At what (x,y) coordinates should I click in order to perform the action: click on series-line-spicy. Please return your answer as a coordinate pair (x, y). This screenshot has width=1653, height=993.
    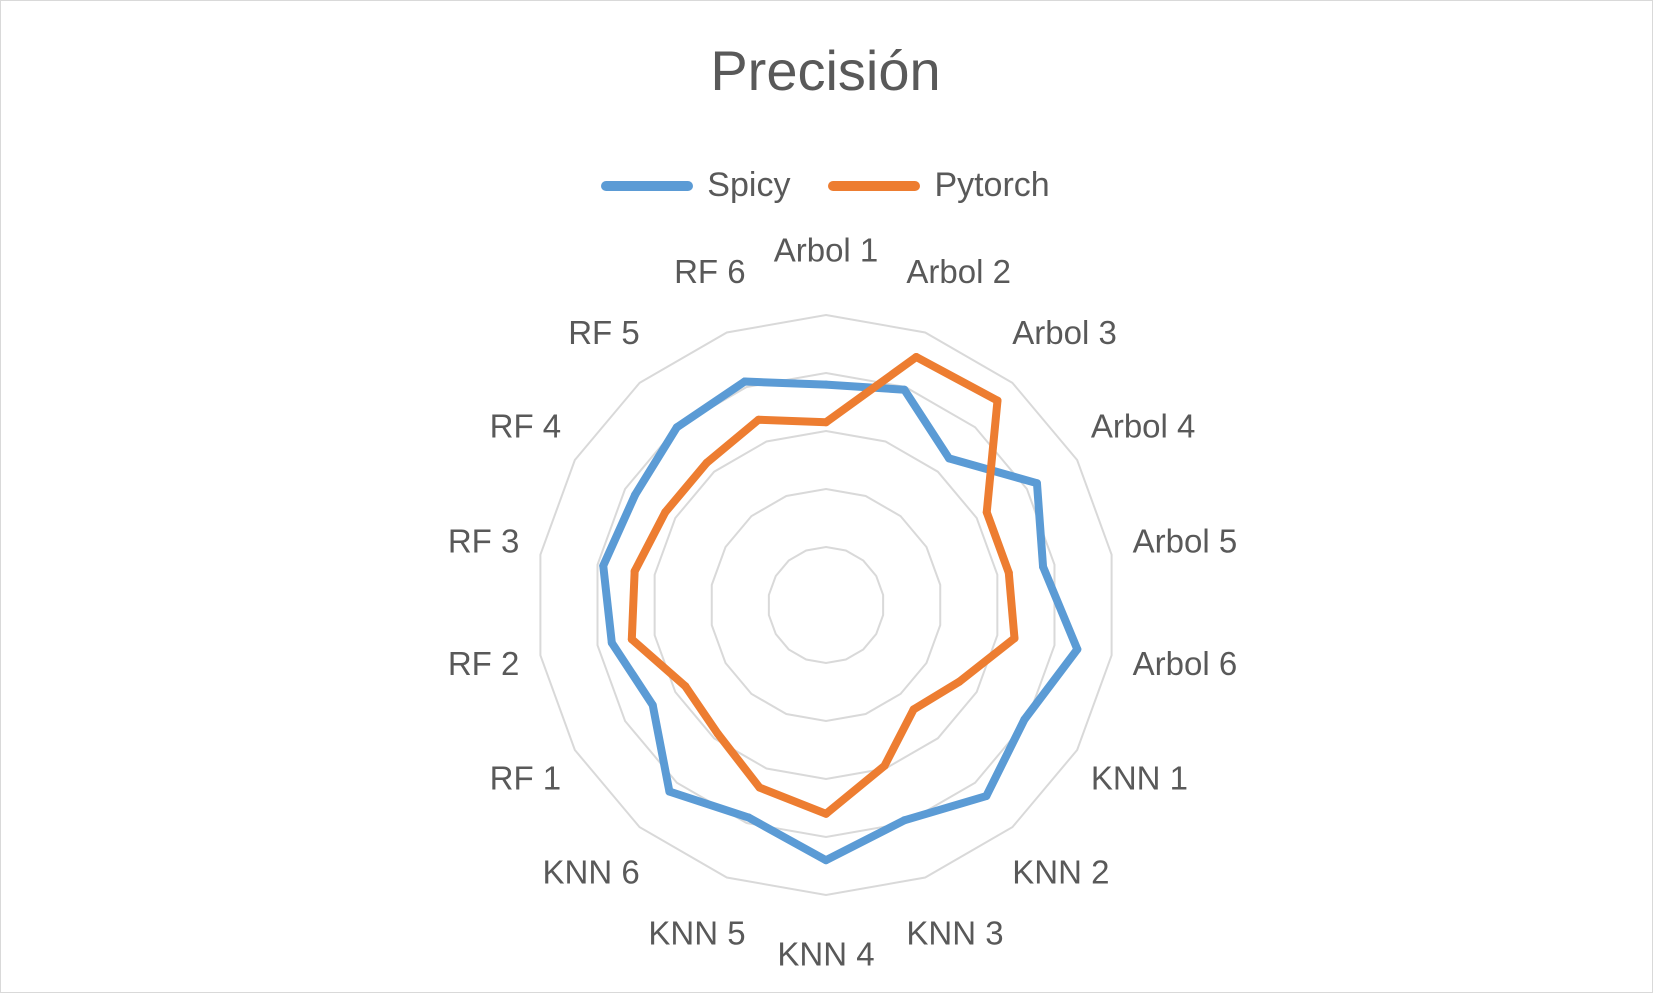
    Looking at the image, I should click on (840, 621).